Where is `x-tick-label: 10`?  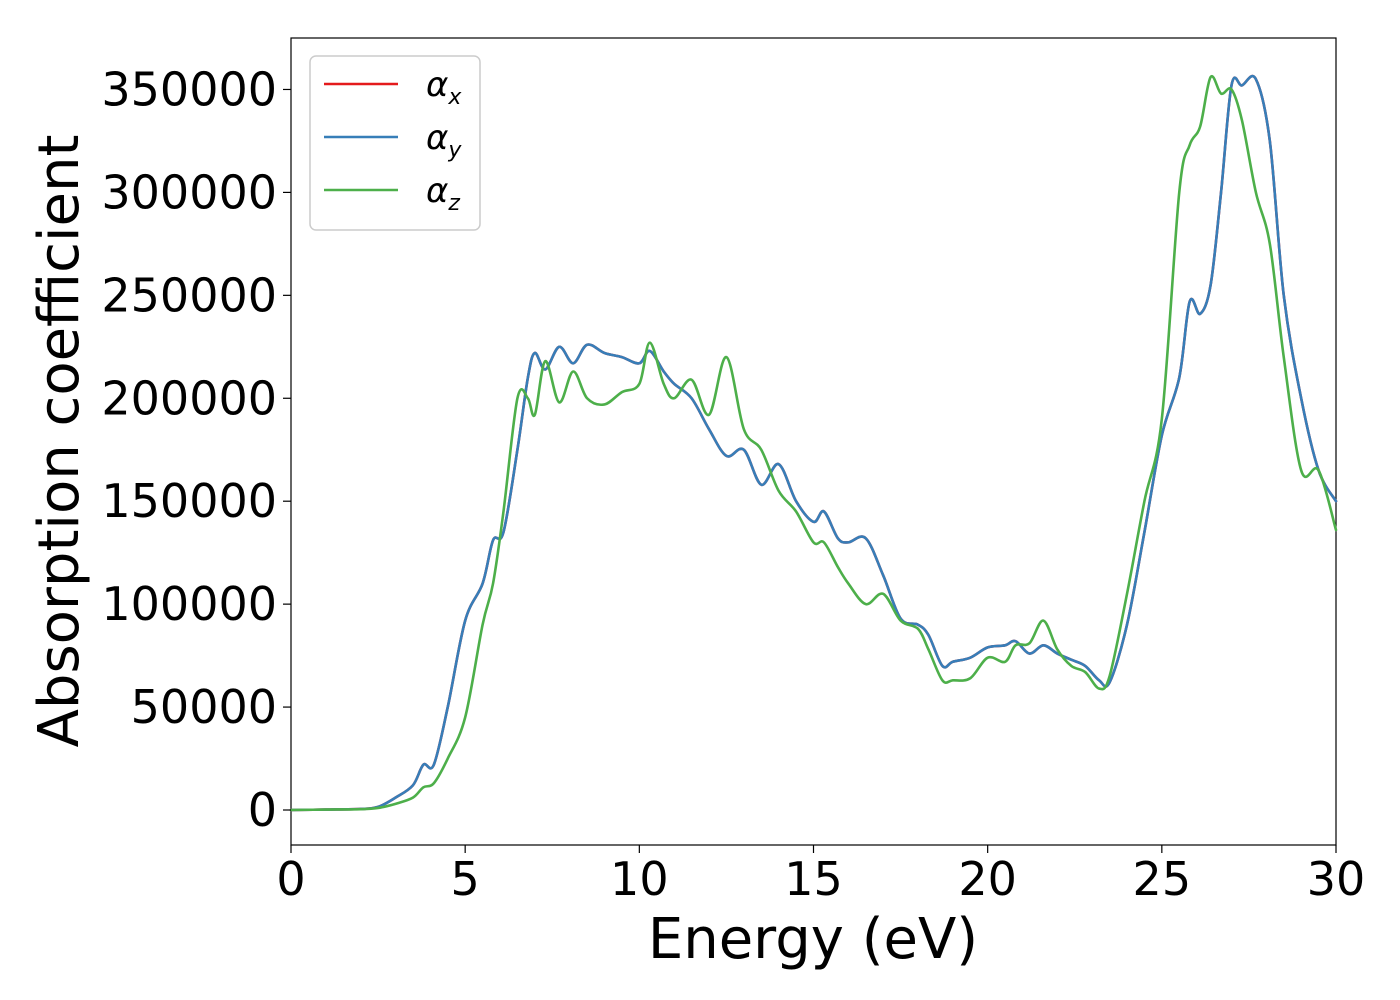
x-tick-label: 10 is located at coordinates (639, 879).